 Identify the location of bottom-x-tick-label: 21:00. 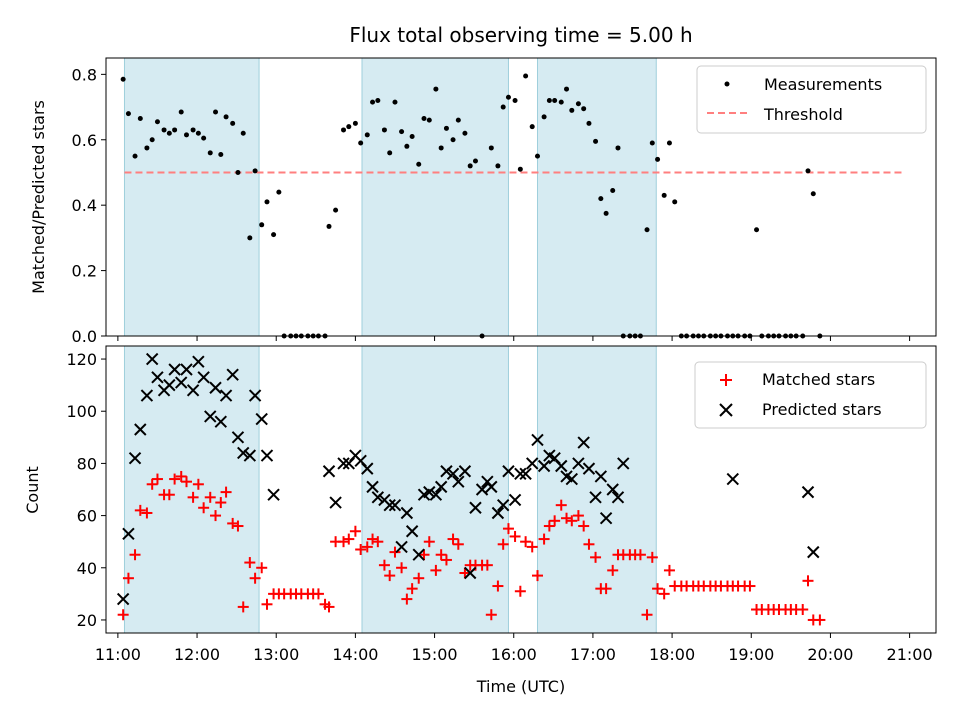
(910, 654).